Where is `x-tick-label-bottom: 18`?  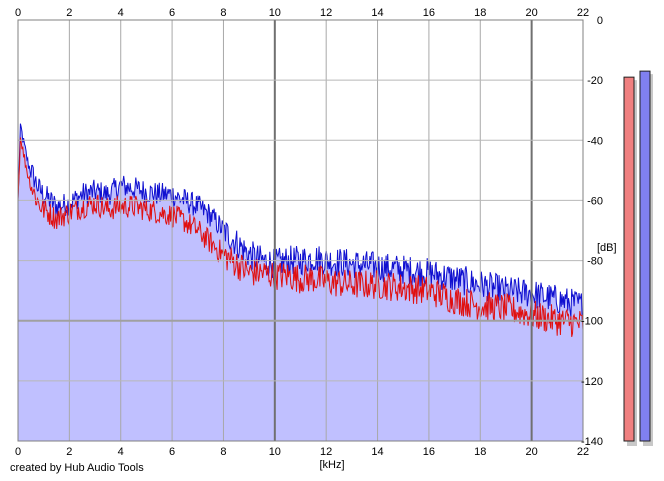 x-tick-label-bottom: 18 is located at coordinates (480, 452).